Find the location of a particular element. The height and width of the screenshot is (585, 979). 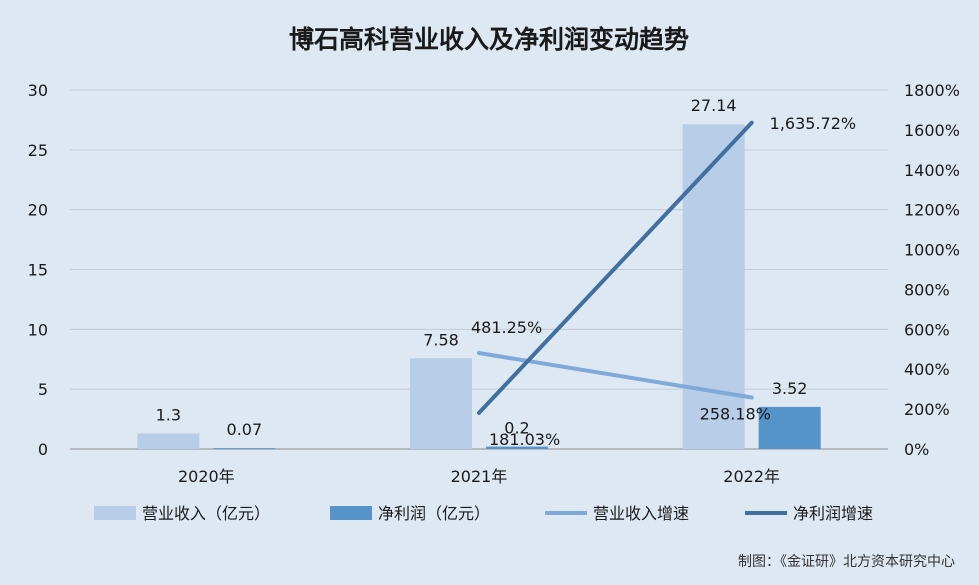

y-left-tick-label: 25 is located at coordinates (38, 150).